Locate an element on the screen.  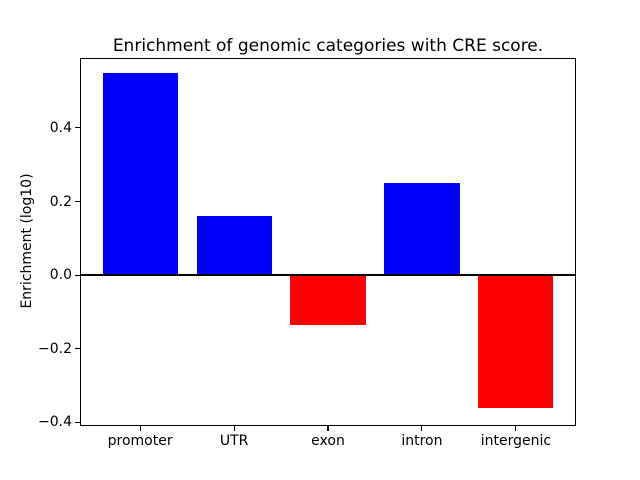
y-tick-label: −0.4 is located at coordinates (55, 422).